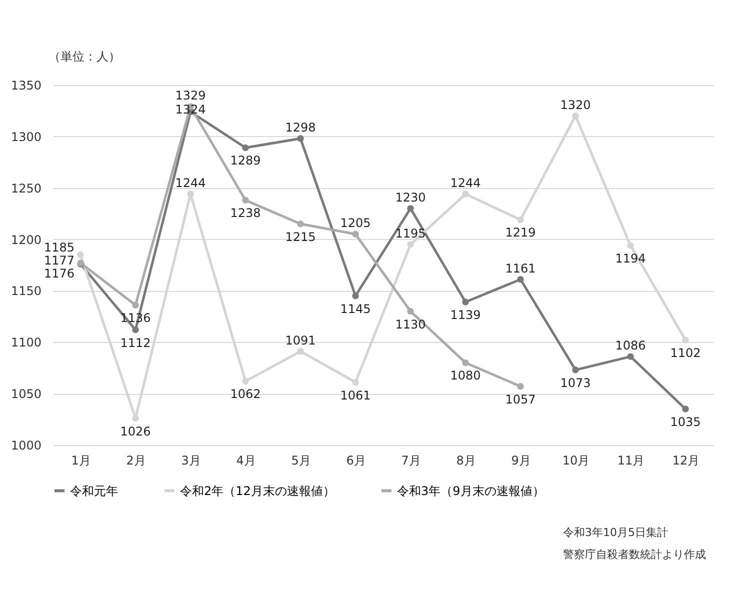 This screenshot has width=755, height=615. I want to click on data-label: 1215, so click(300, 237).